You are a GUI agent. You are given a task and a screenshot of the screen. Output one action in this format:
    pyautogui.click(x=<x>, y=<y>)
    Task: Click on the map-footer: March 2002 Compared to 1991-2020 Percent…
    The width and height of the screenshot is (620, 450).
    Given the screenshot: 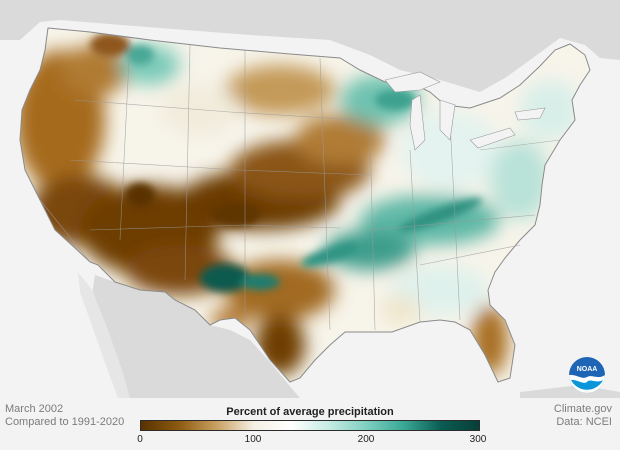 What is the action you would take?
    pyautogui.click(x=310, y=424)
    